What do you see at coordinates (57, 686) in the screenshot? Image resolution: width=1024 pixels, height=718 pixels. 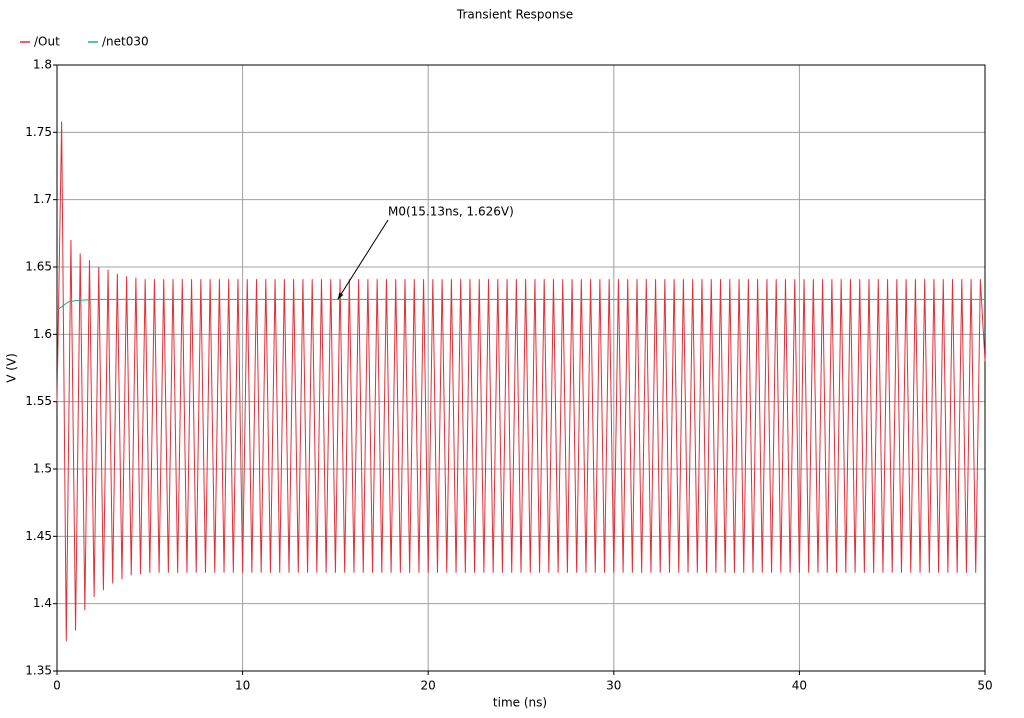 I see `x-tick-label: 0` at bounding box center [57, 686].